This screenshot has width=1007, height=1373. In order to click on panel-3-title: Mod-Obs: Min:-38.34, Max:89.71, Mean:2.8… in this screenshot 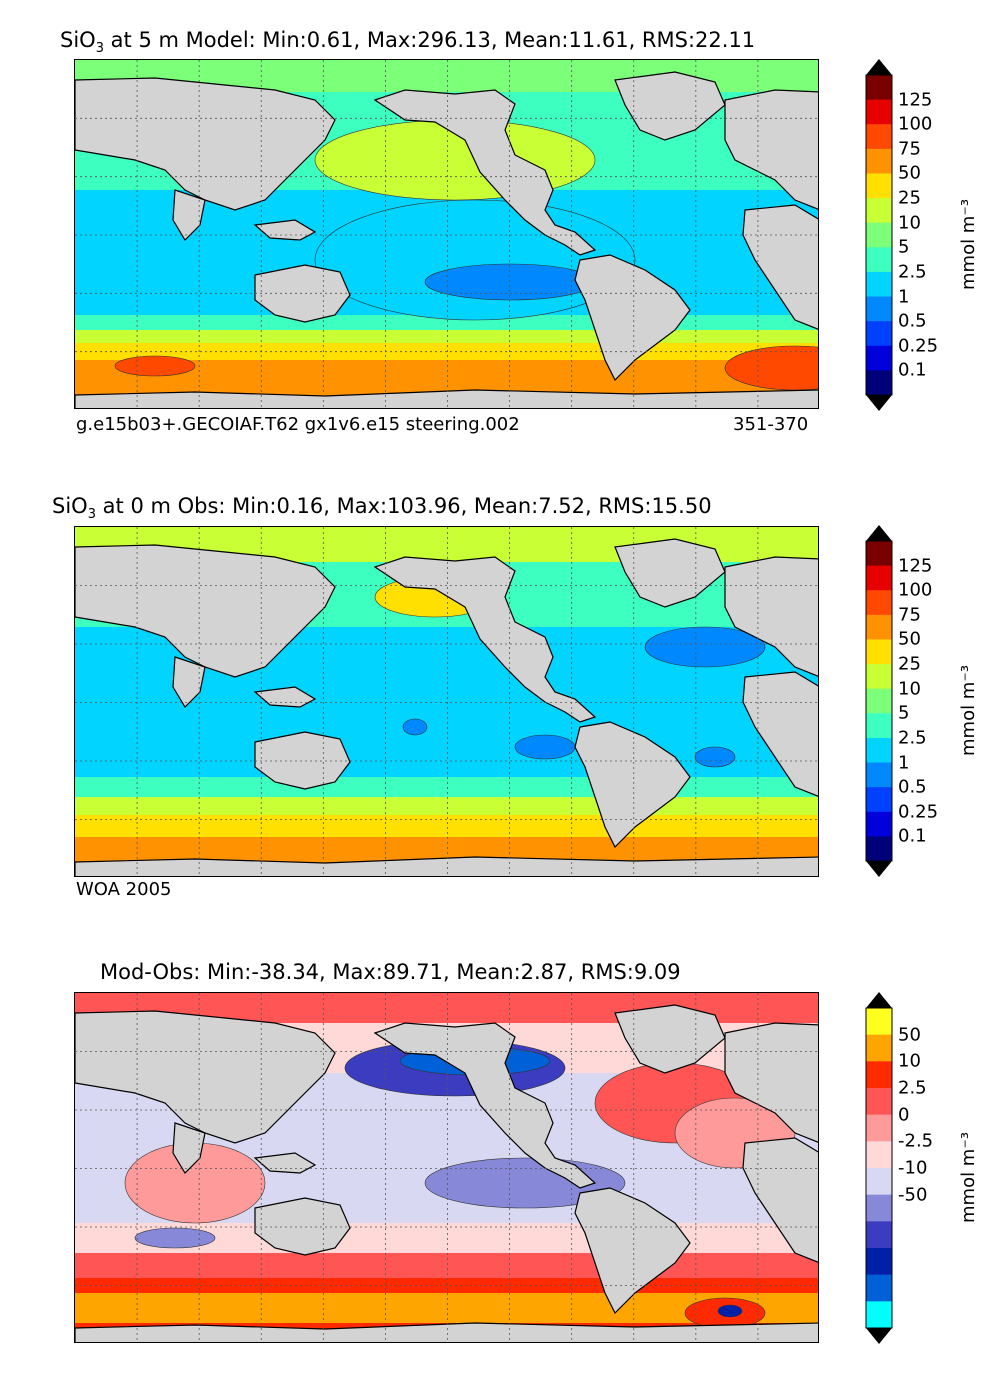, I will do `click(390, 972)`.